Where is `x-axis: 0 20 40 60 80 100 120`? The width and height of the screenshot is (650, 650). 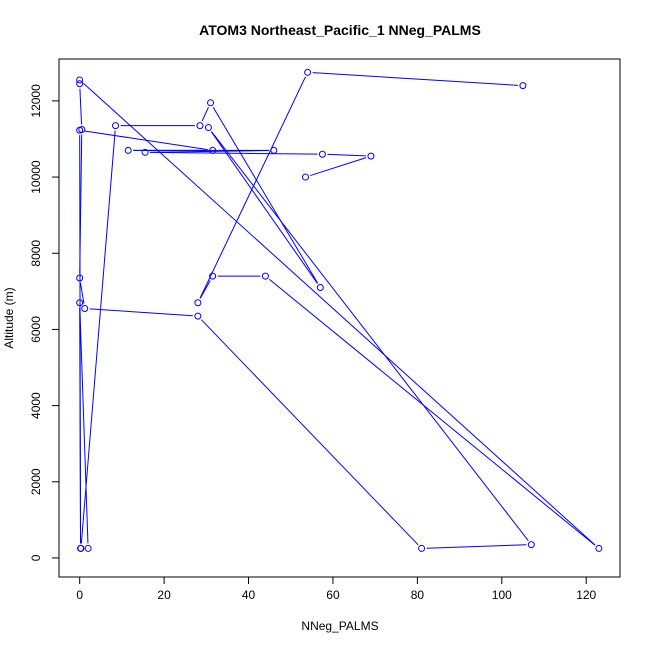
x-axis: 0 20 40 60 80 100 120 is located at coordinates (336, 589).